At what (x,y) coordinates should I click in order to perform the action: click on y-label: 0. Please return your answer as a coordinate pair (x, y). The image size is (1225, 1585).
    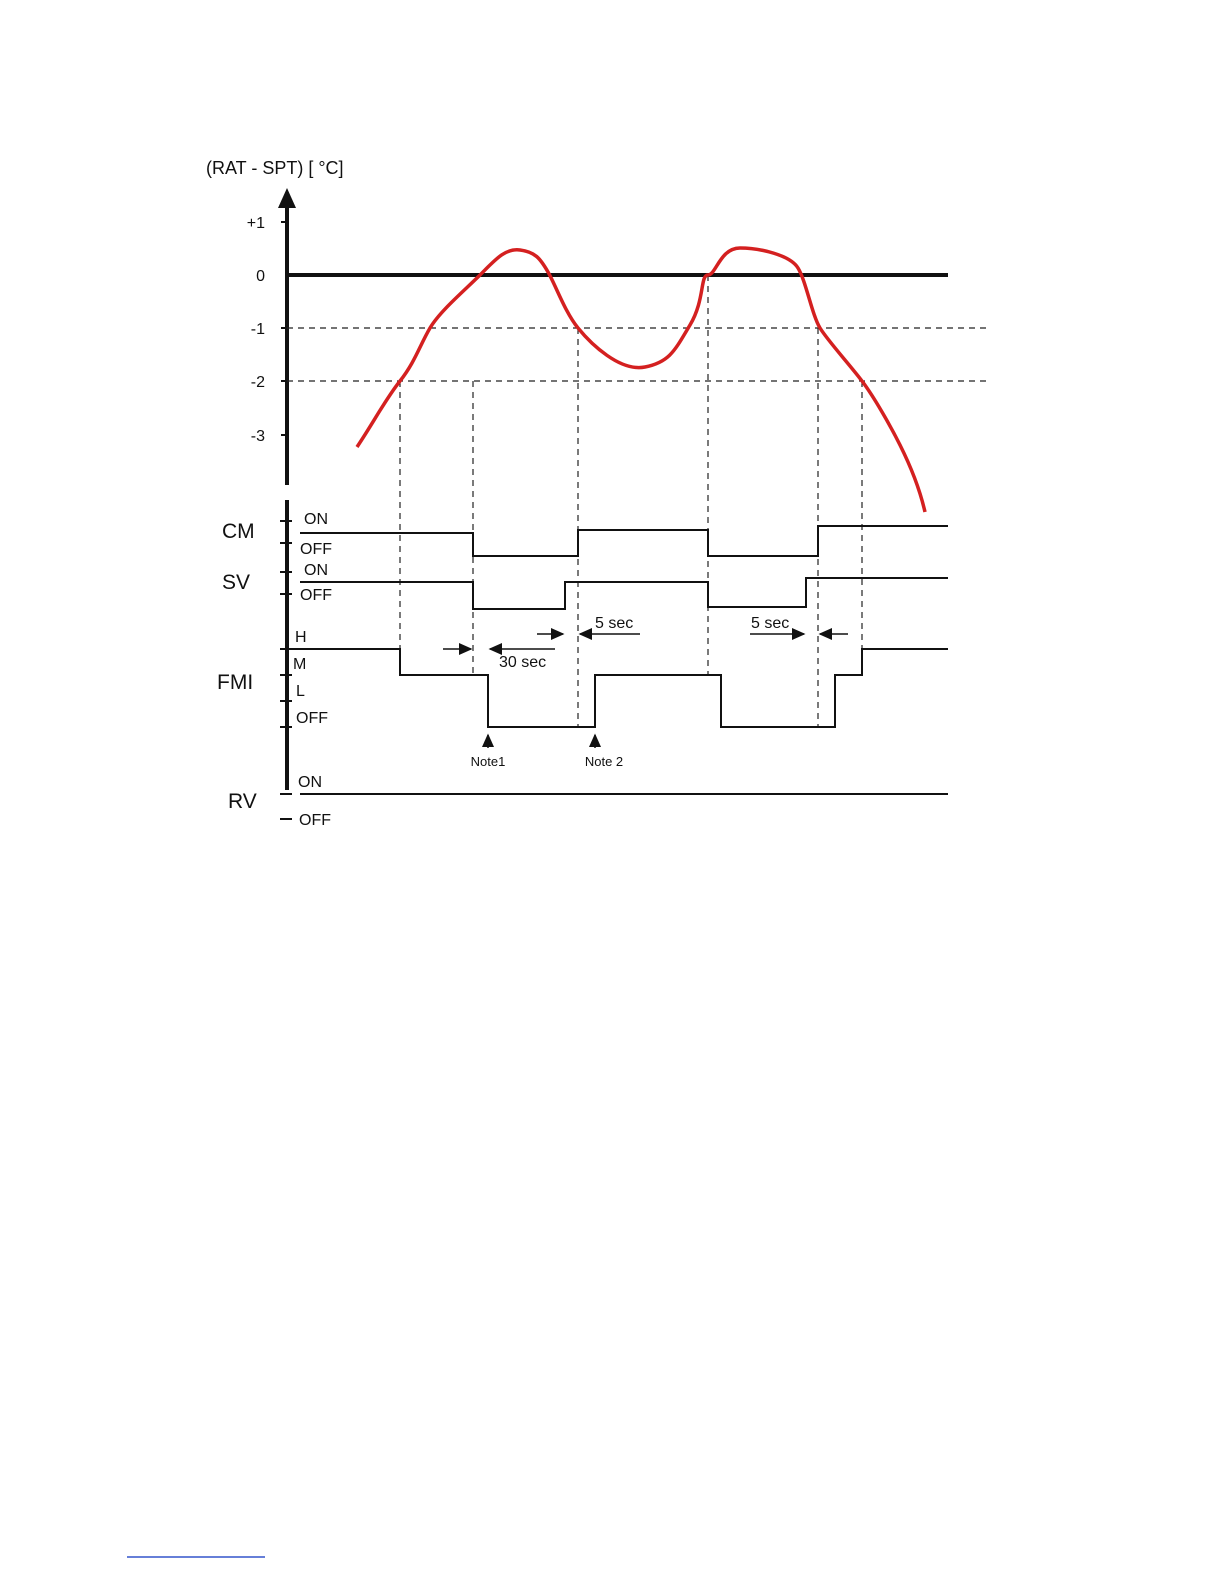
    Looking at the image, I should click on (260, 276).